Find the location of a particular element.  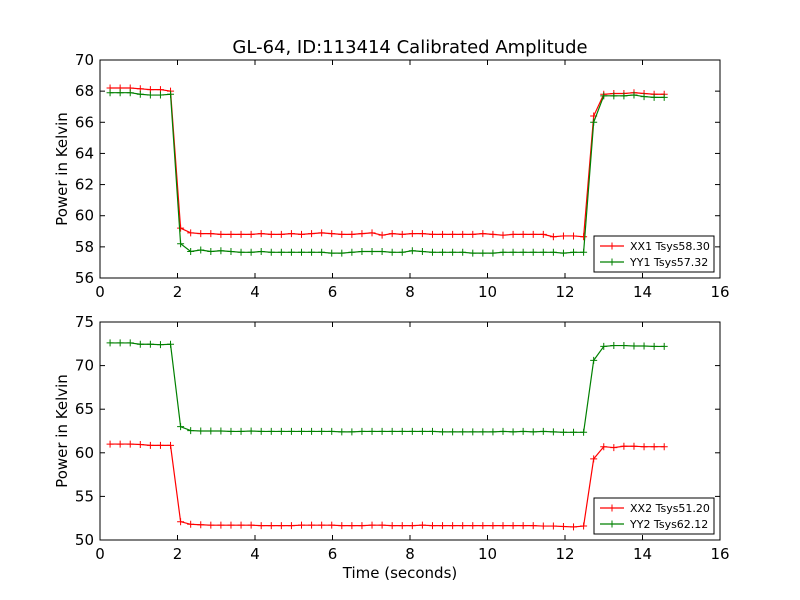

chart1-legend: XX2 Tsys51.20 YY2 Tsys62.12 is located at coordinates (654, 516).